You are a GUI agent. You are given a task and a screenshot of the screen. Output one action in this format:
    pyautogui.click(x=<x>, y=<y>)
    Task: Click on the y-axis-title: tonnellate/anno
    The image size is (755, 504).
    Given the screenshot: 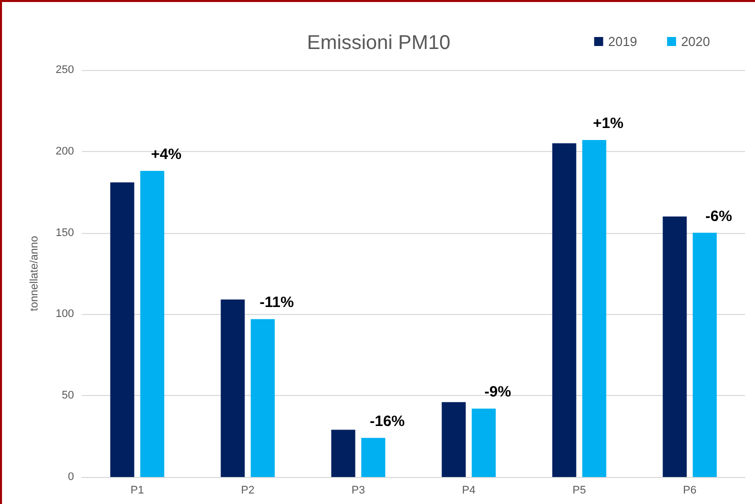 What is the action you would take?
    pyautogui.click(x=34, y=274)
    